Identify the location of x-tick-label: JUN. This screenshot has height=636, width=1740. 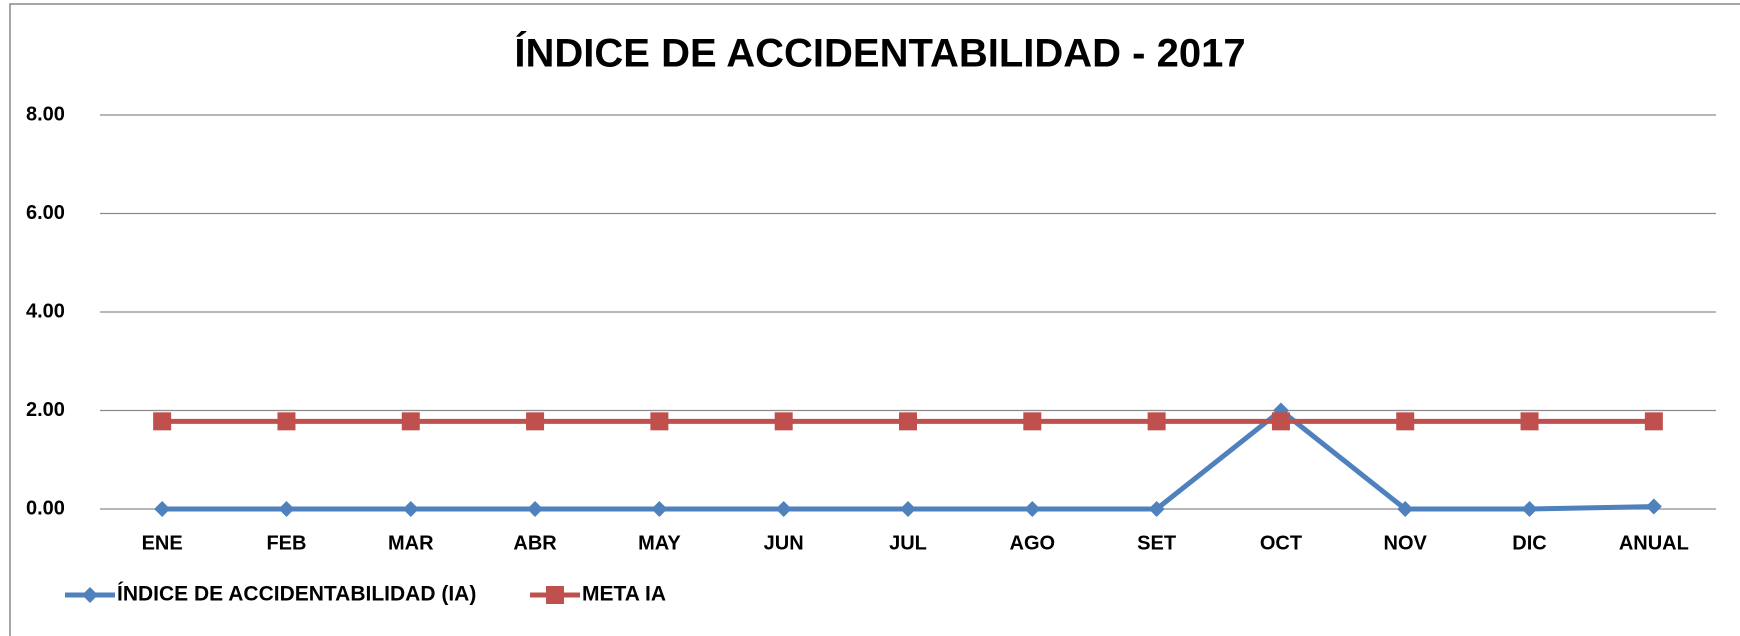
(784, 543).